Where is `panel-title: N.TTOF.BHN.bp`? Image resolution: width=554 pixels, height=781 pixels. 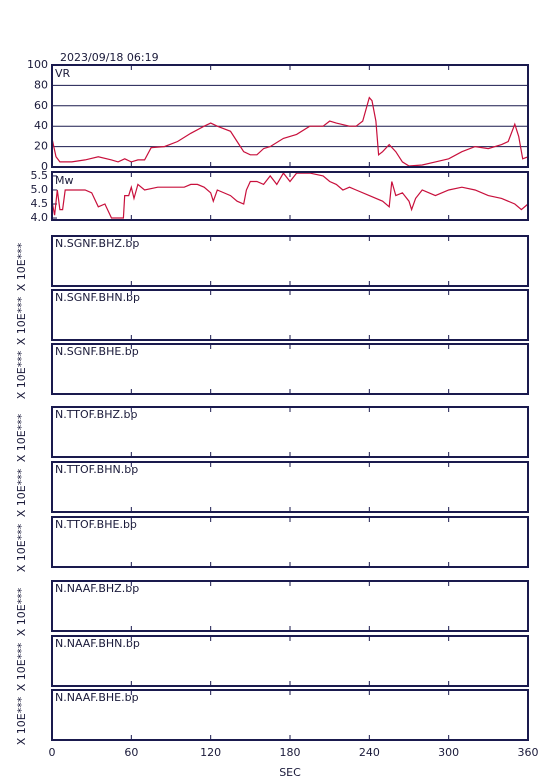 panel-title: N.TTOF.BHN.bp is located at coordinates (96, 469).